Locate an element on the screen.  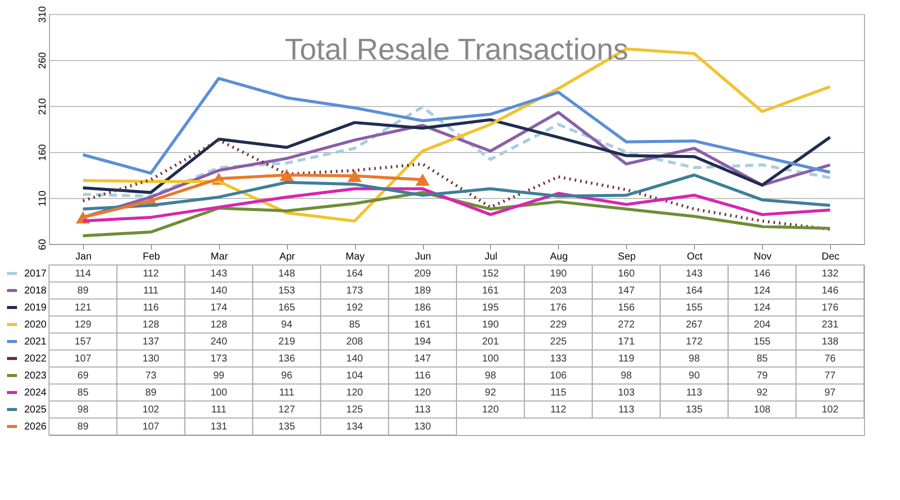
data-label: 132 is located at coordinates (830, 274).